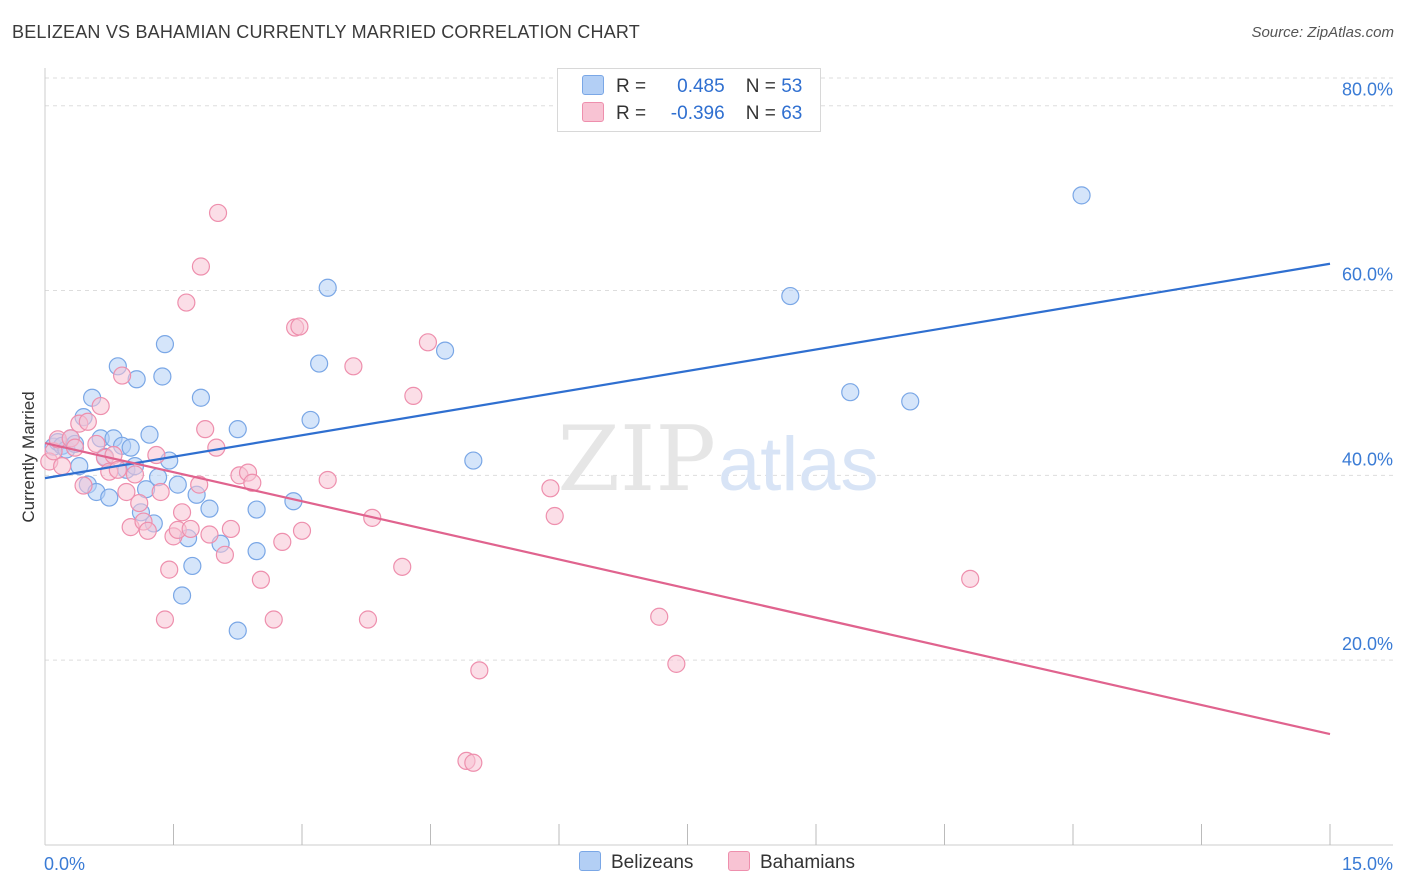  What do you see at coordinates (652, 862) in the screenshot?
I see `belizeans-legend-label: Belizeans` at bounding box center [652, 862].